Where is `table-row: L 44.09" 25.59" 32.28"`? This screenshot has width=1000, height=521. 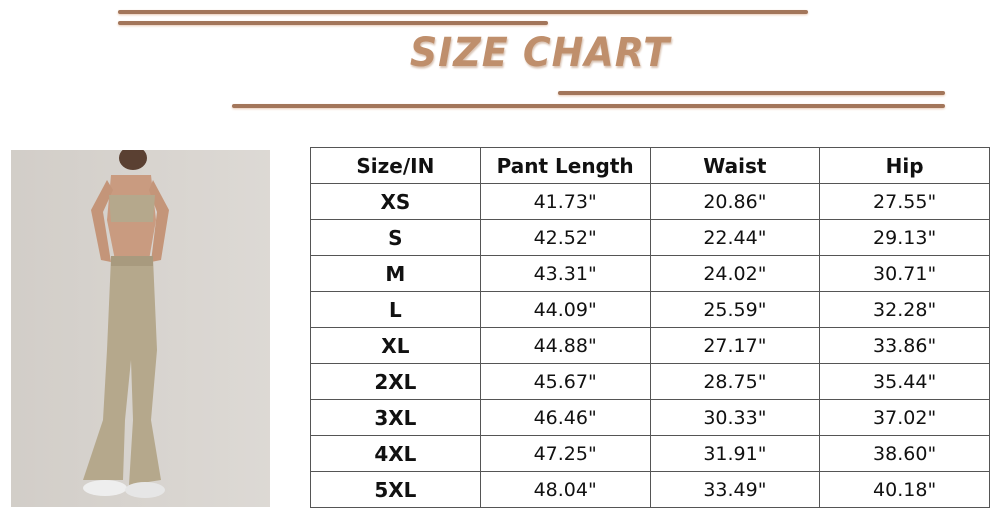
table-row: L 44.09" 25.59" 32.28" is located at coordinates (650, 309).